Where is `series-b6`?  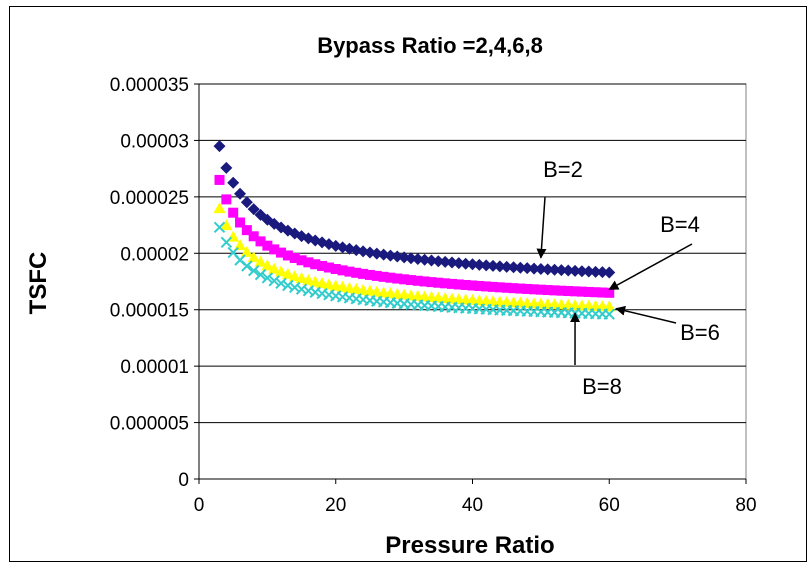 series-b6 is located at coordinates (414, 257).